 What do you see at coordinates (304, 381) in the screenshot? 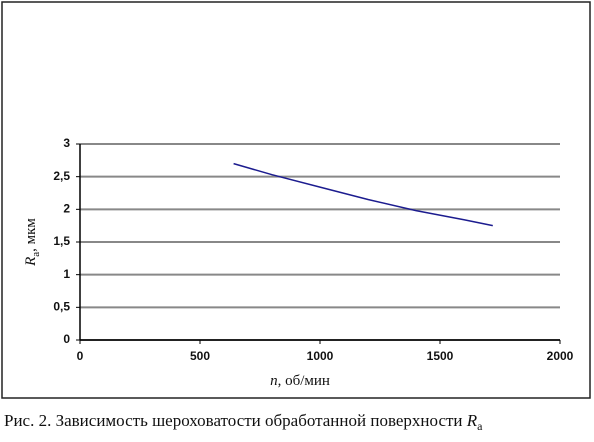
I see `x-label-unit: , об/мин` at bounding box center [304, 381].